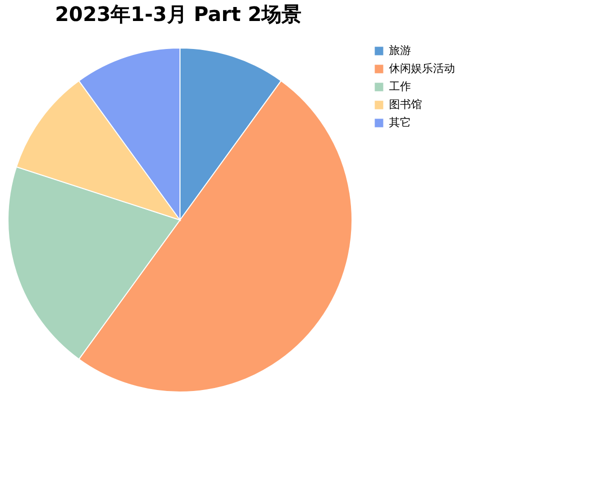 The height and width of the screenshot is (480, 600). What do you see at coordinates (400, 122) in the screenshot?
I see `legend-label: 其它` at bounding box center [400, 122].